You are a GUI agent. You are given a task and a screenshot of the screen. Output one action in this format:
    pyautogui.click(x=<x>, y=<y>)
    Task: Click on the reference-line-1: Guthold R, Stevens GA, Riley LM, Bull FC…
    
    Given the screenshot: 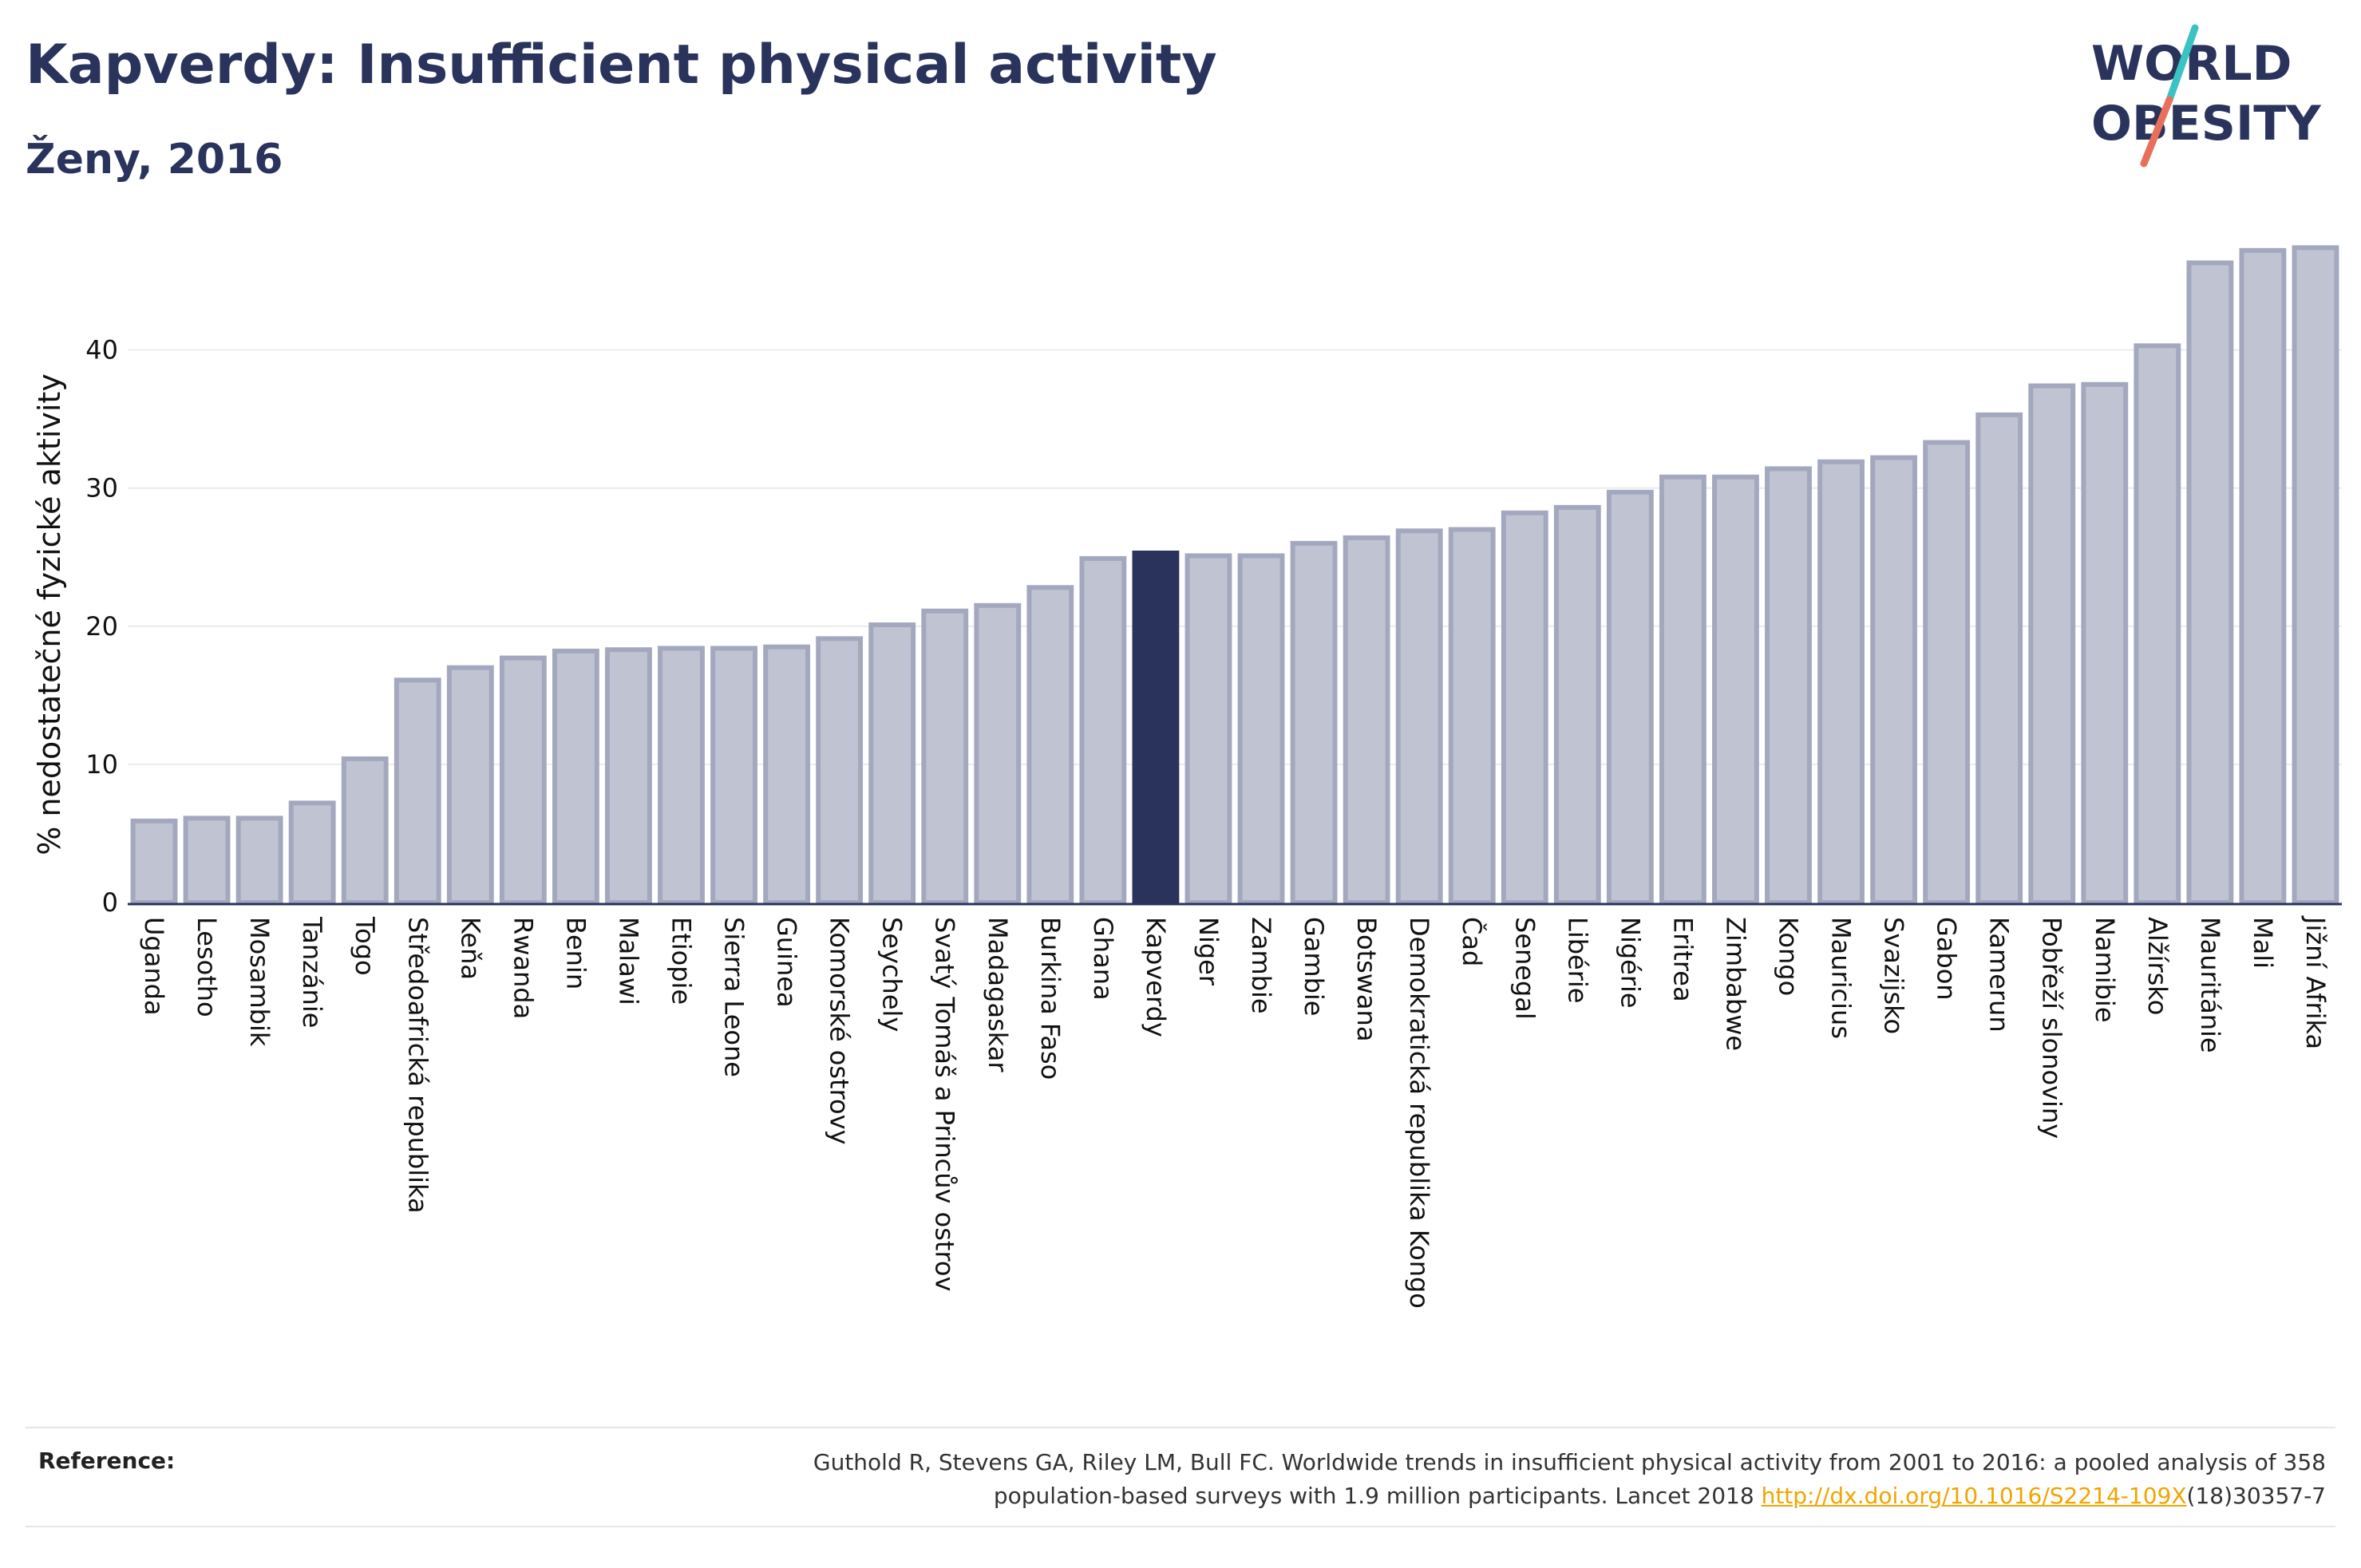 What is the action you would take?
    pyautogui.click(x=1569, y=1462)
    